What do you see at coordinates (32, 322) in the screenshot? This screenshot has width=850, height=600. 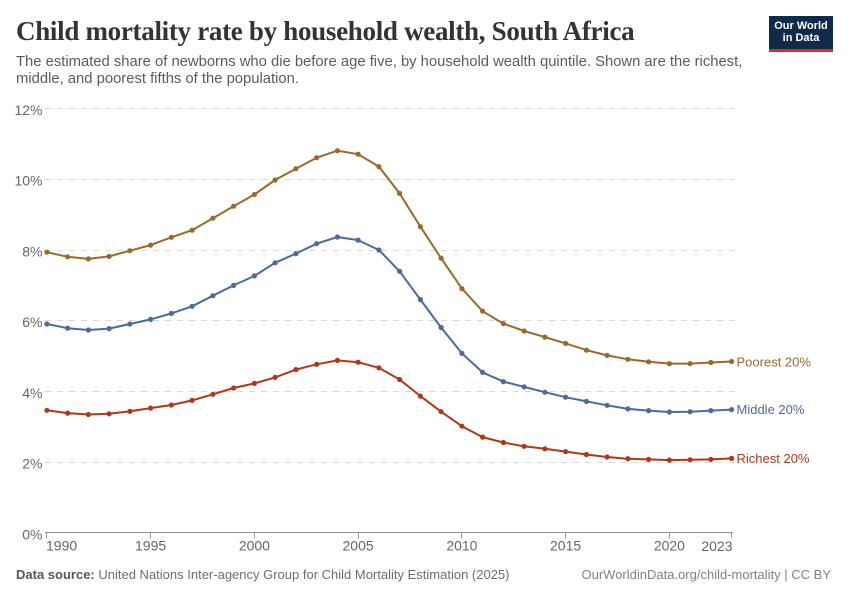 I see `svg-text: 6%` at bounding box center [32, 322].